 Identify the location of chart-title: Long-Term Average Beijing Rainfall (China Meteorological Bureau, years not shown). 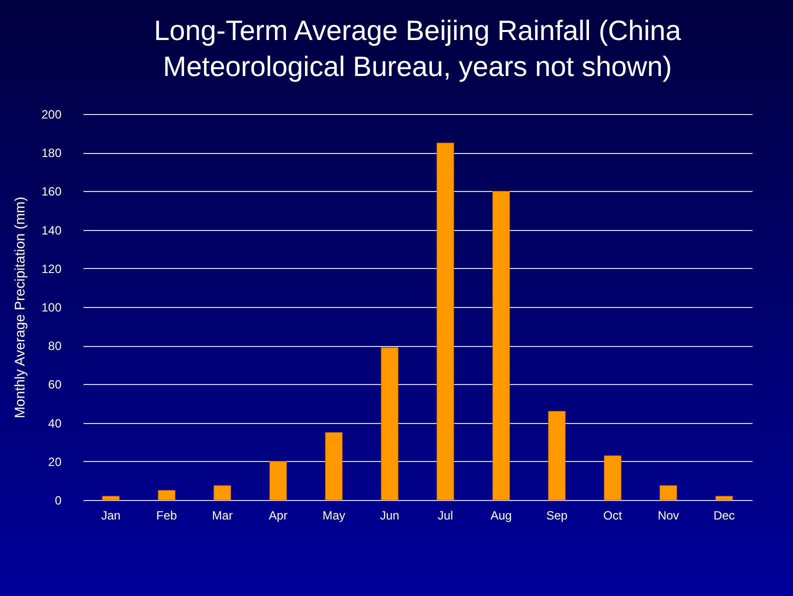
(418, 48).